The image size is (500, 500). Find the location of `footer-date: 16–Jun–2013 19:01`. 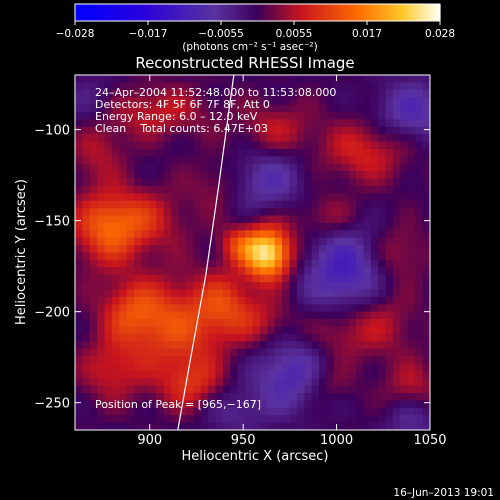

footer-date: 16–Jun–2013 19:01 is located at coordinates (443, 493).